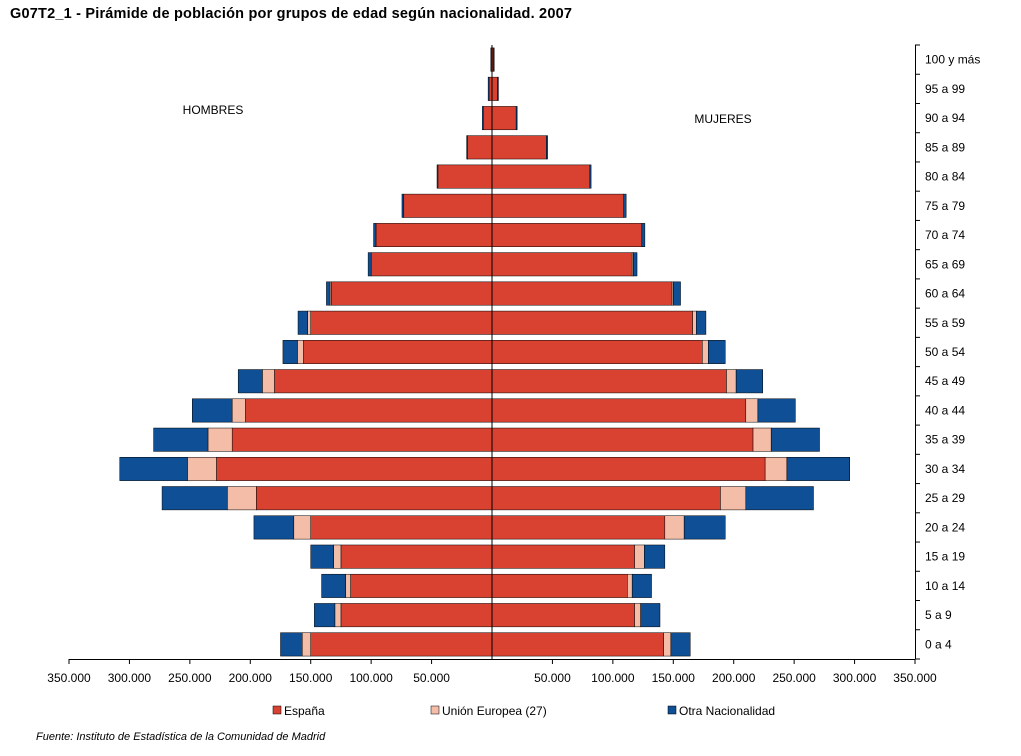 The width and height of the screenshot is (1021, 756). What do you see at coordinates (435, 710) in the screenshot?
I see `legend-swatch-union-europea` at bounding box center [435, 710].